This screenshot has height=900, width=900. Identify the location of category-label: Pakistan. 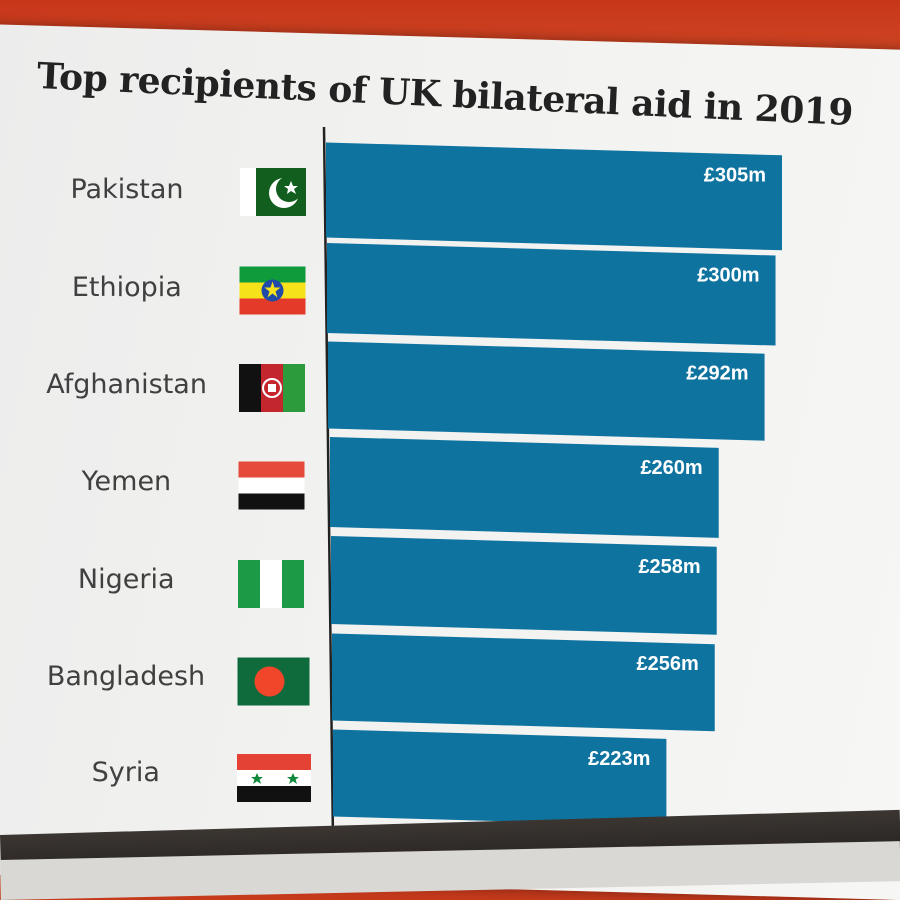
(126, 189).